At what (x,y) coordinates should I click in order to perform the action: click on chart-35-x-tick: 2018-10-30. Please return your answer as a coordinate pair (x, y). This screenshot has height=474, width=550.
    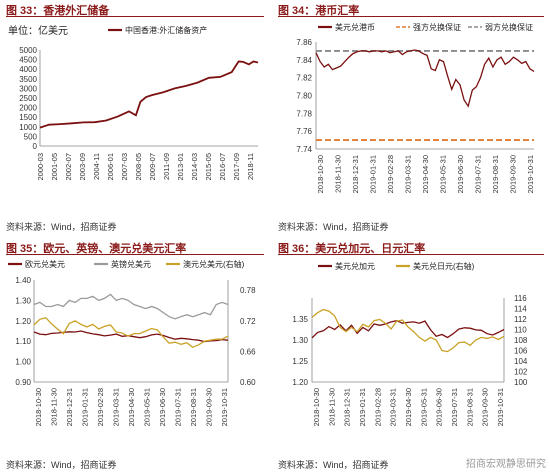
    Looking at the image, I should click on (38, 407).